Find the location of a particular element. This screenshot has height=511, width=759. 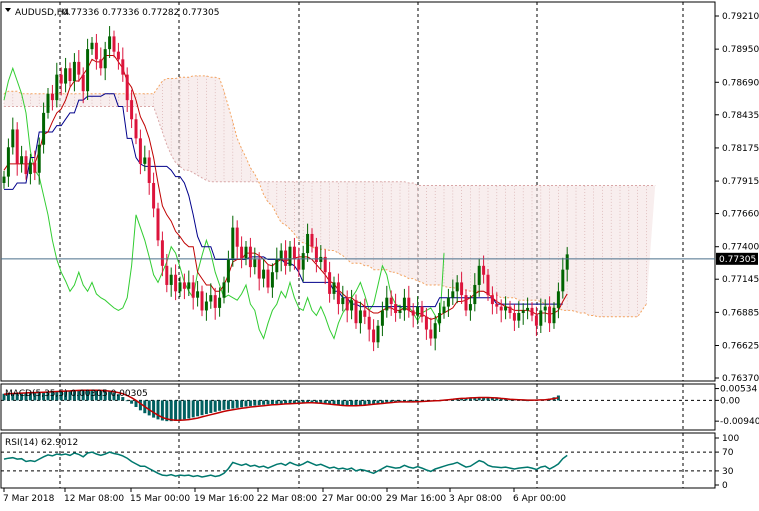

time-tick-label: 7 Mar 2018 is located at coordinates (29, 499).